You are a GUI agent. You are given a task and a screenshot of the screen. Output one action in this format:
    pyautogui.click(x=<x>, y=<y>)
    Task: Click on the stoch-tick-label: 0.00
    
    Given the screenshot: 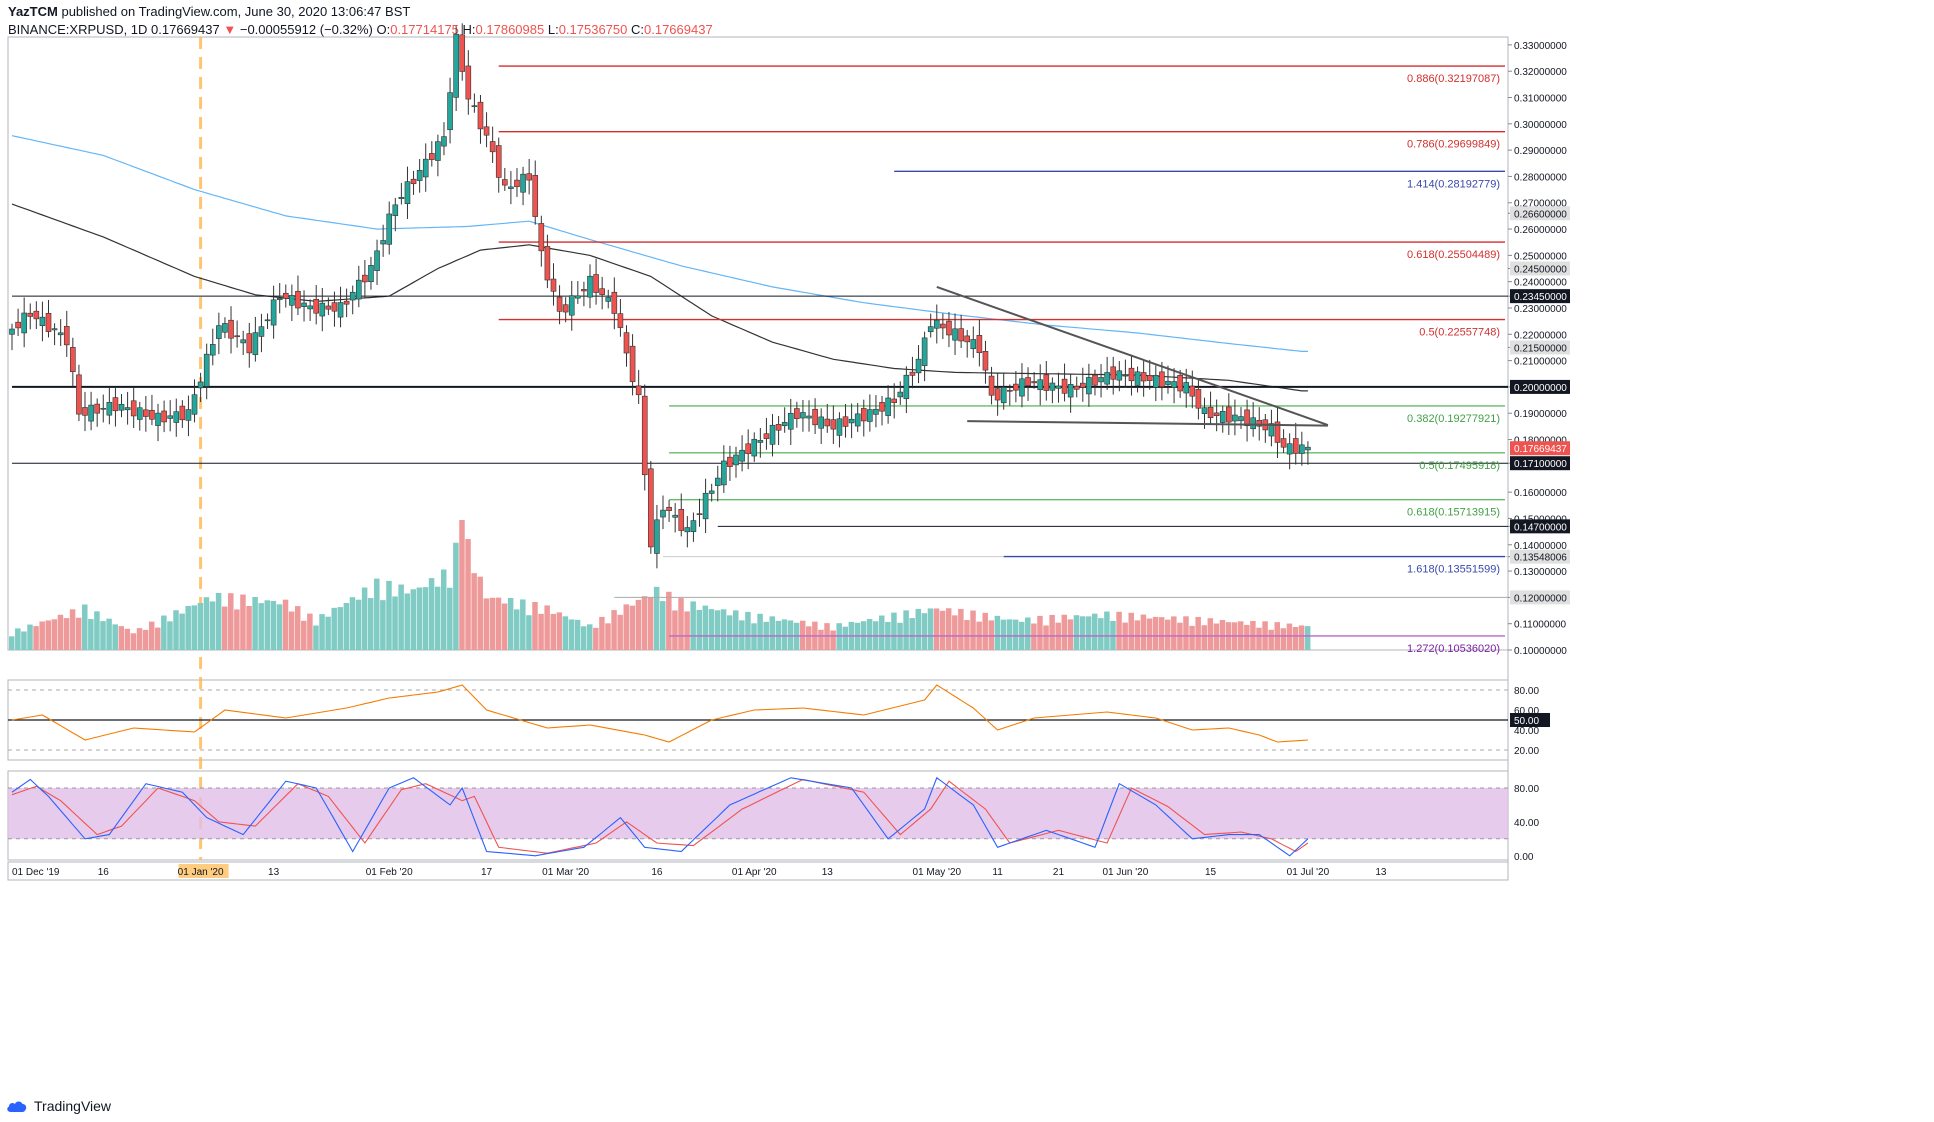 What is the action you would take?
    pyautogui.click(x=1524, y=857)
    